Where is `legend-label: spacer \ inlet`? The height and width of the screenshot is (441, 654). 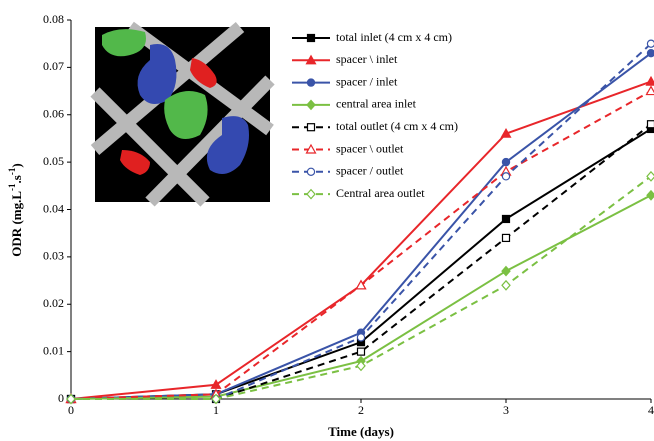
legend-label: spacer \ inlet is located at coordinates (367, 59).